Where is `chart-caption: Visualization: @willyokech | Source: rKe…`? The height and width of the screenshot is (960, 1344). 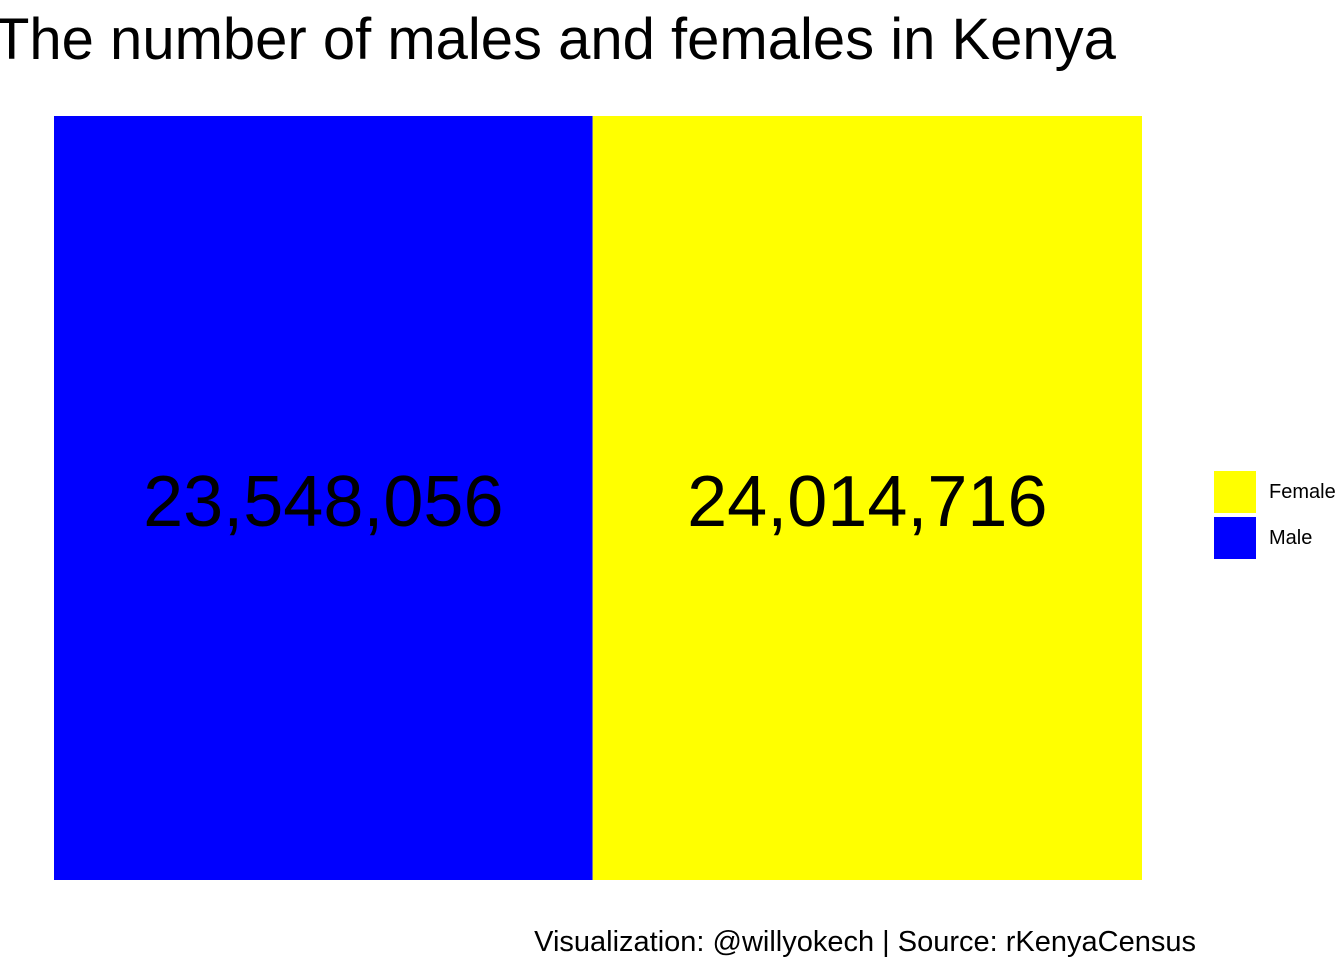
chart-caption: Visualization: @willyokech | Source: rKe… is located at coordinates (865, 942).